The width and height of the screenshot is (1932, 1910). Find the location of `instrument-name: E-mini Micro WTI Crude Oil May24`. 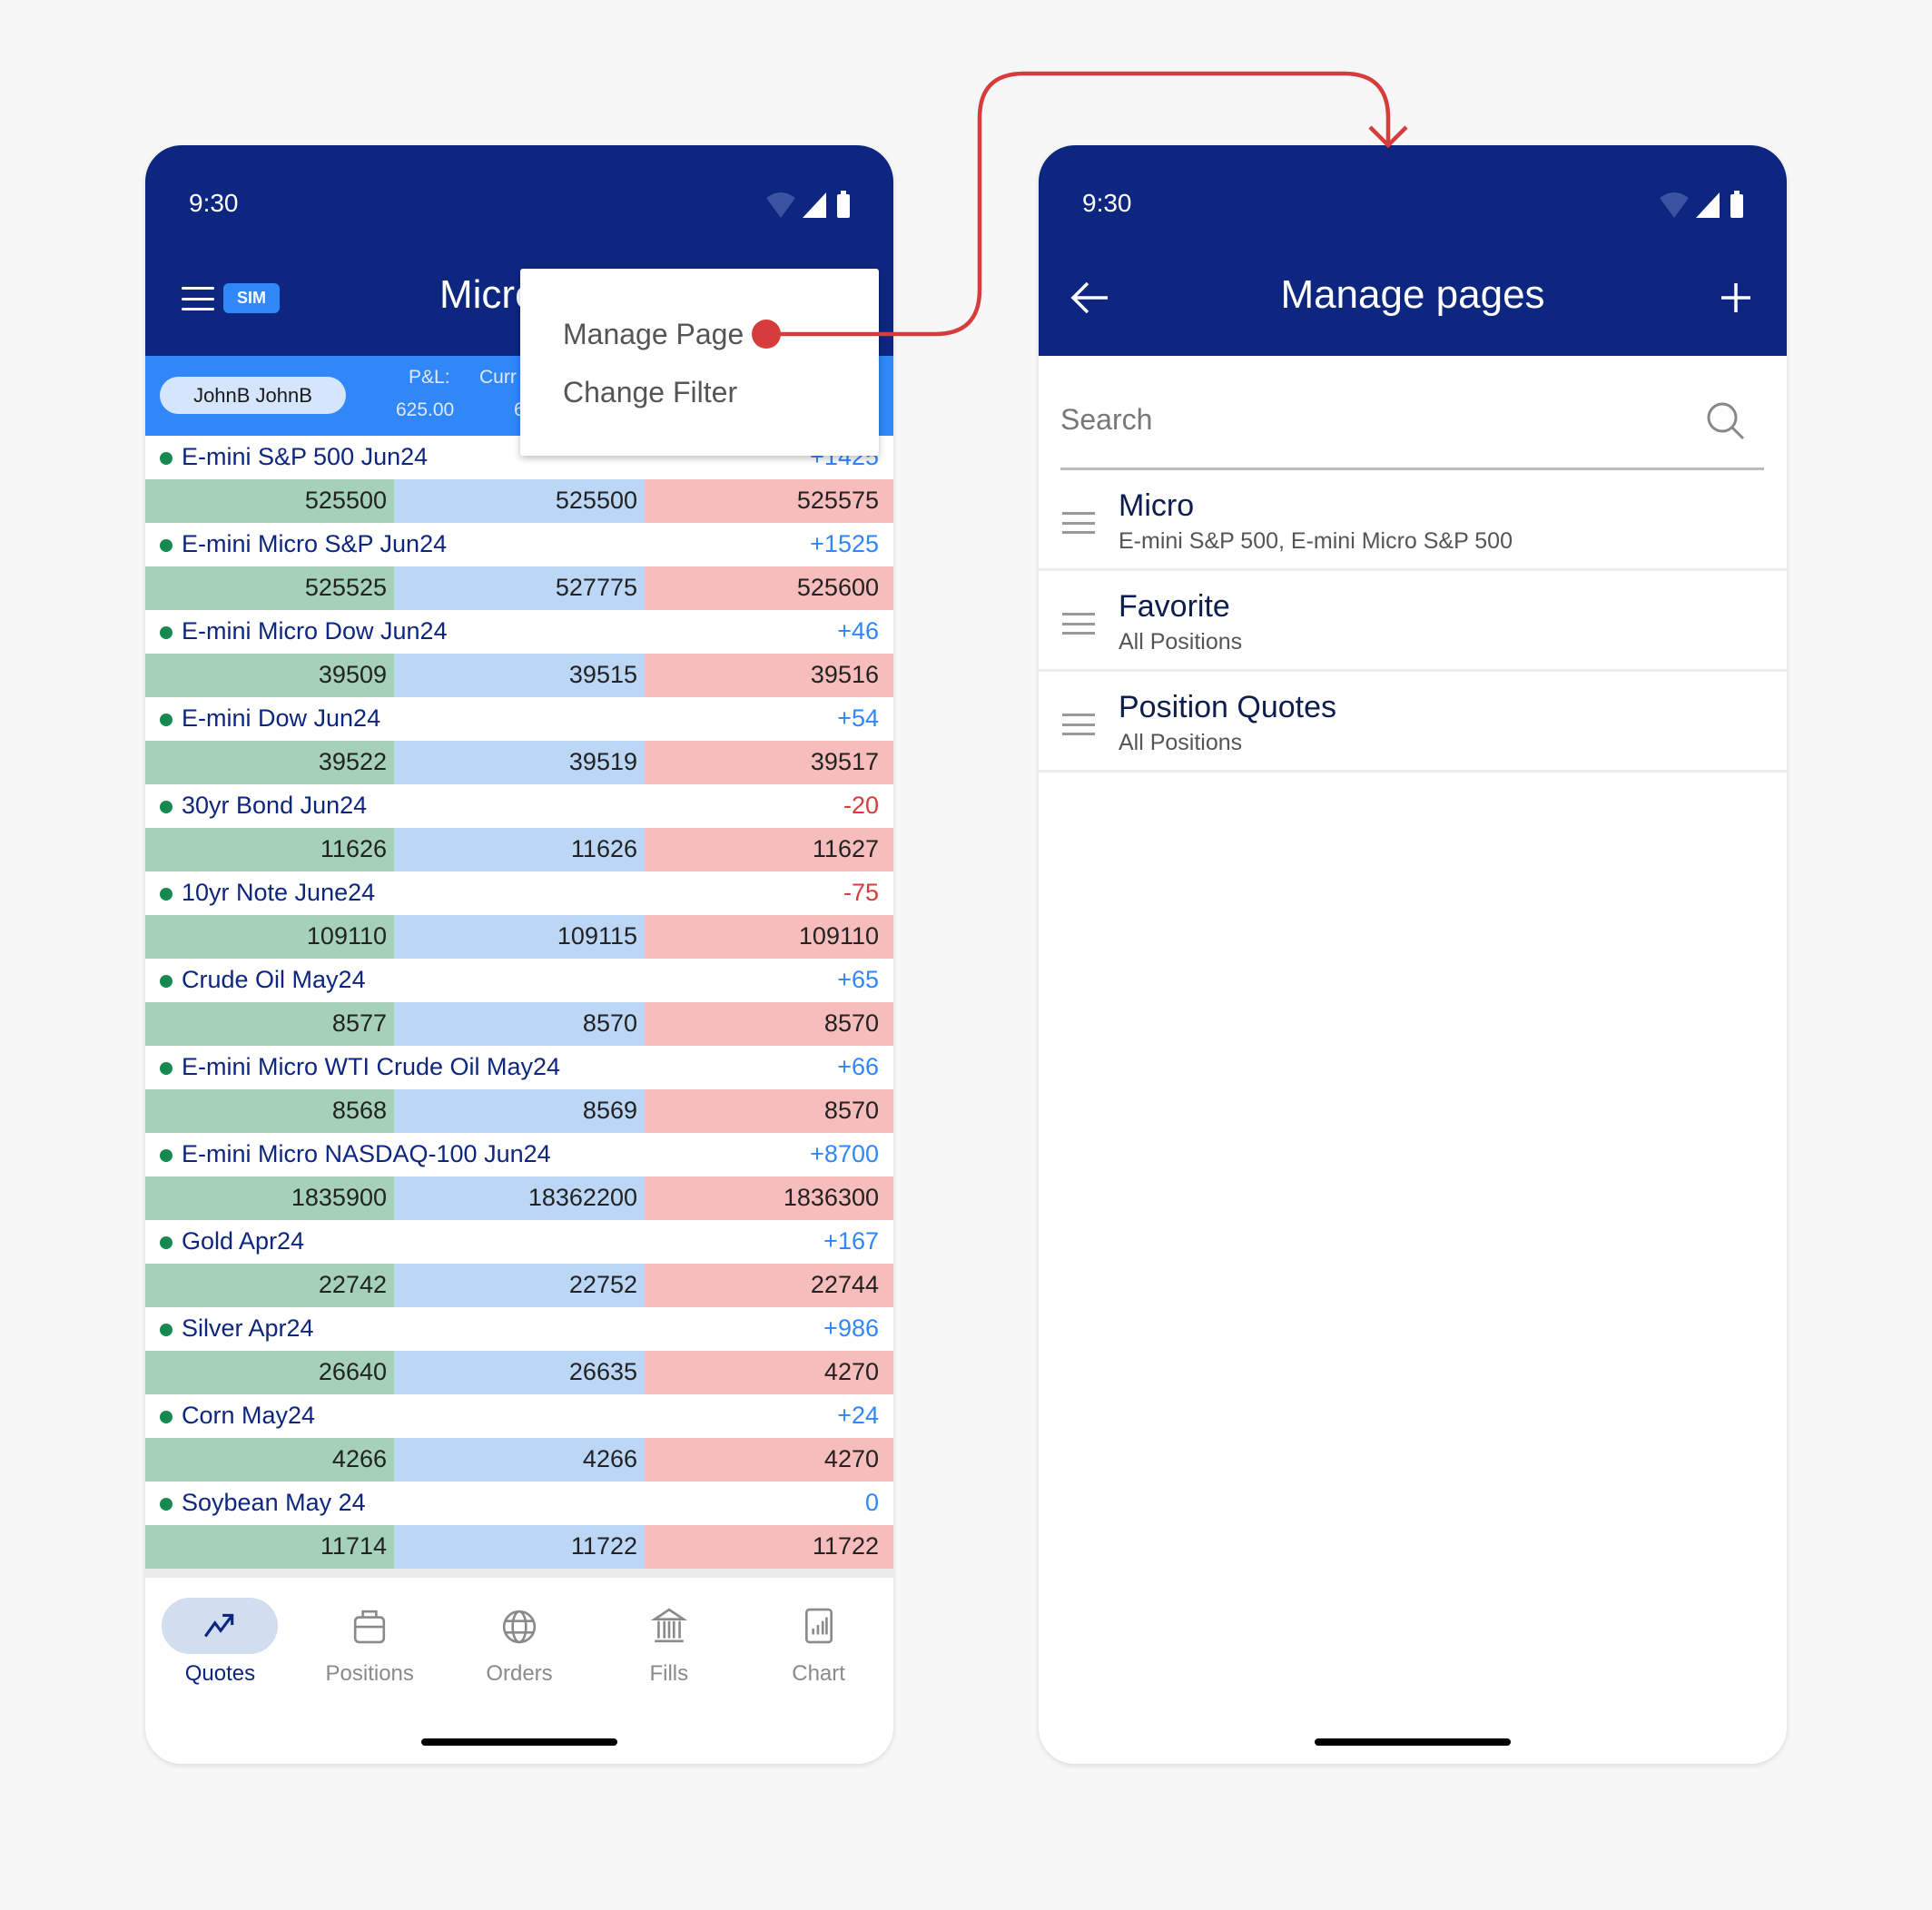

instrument-name: E-mini Micro WTI Crude Oil May24 is located at coordinates (371, 1066).